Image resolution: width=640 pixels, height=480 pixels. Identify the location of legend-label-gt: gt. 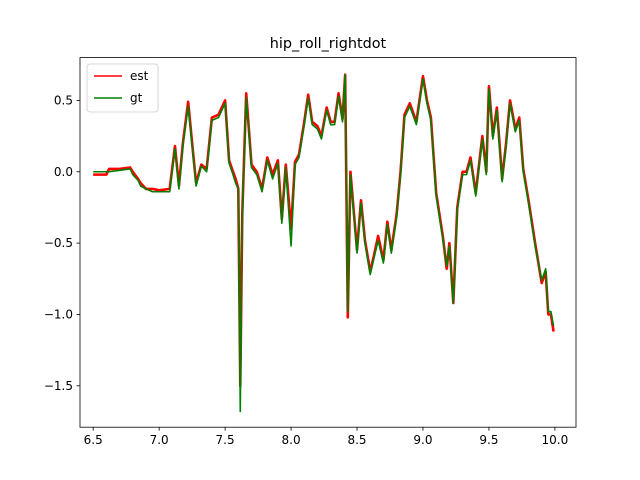
(136, 98).